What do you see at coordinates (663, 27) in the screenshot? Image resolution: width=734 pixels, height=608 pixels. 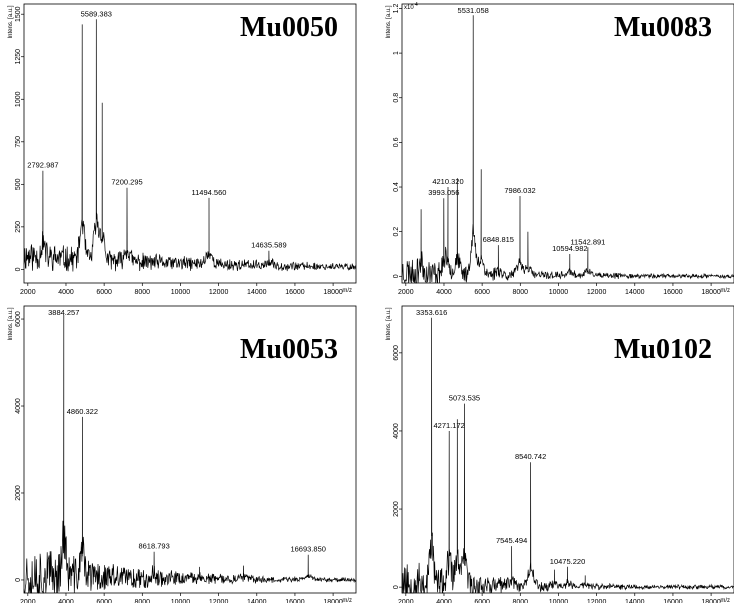 I see `panel-title: Mu0083` at bounding box center [663, 27].